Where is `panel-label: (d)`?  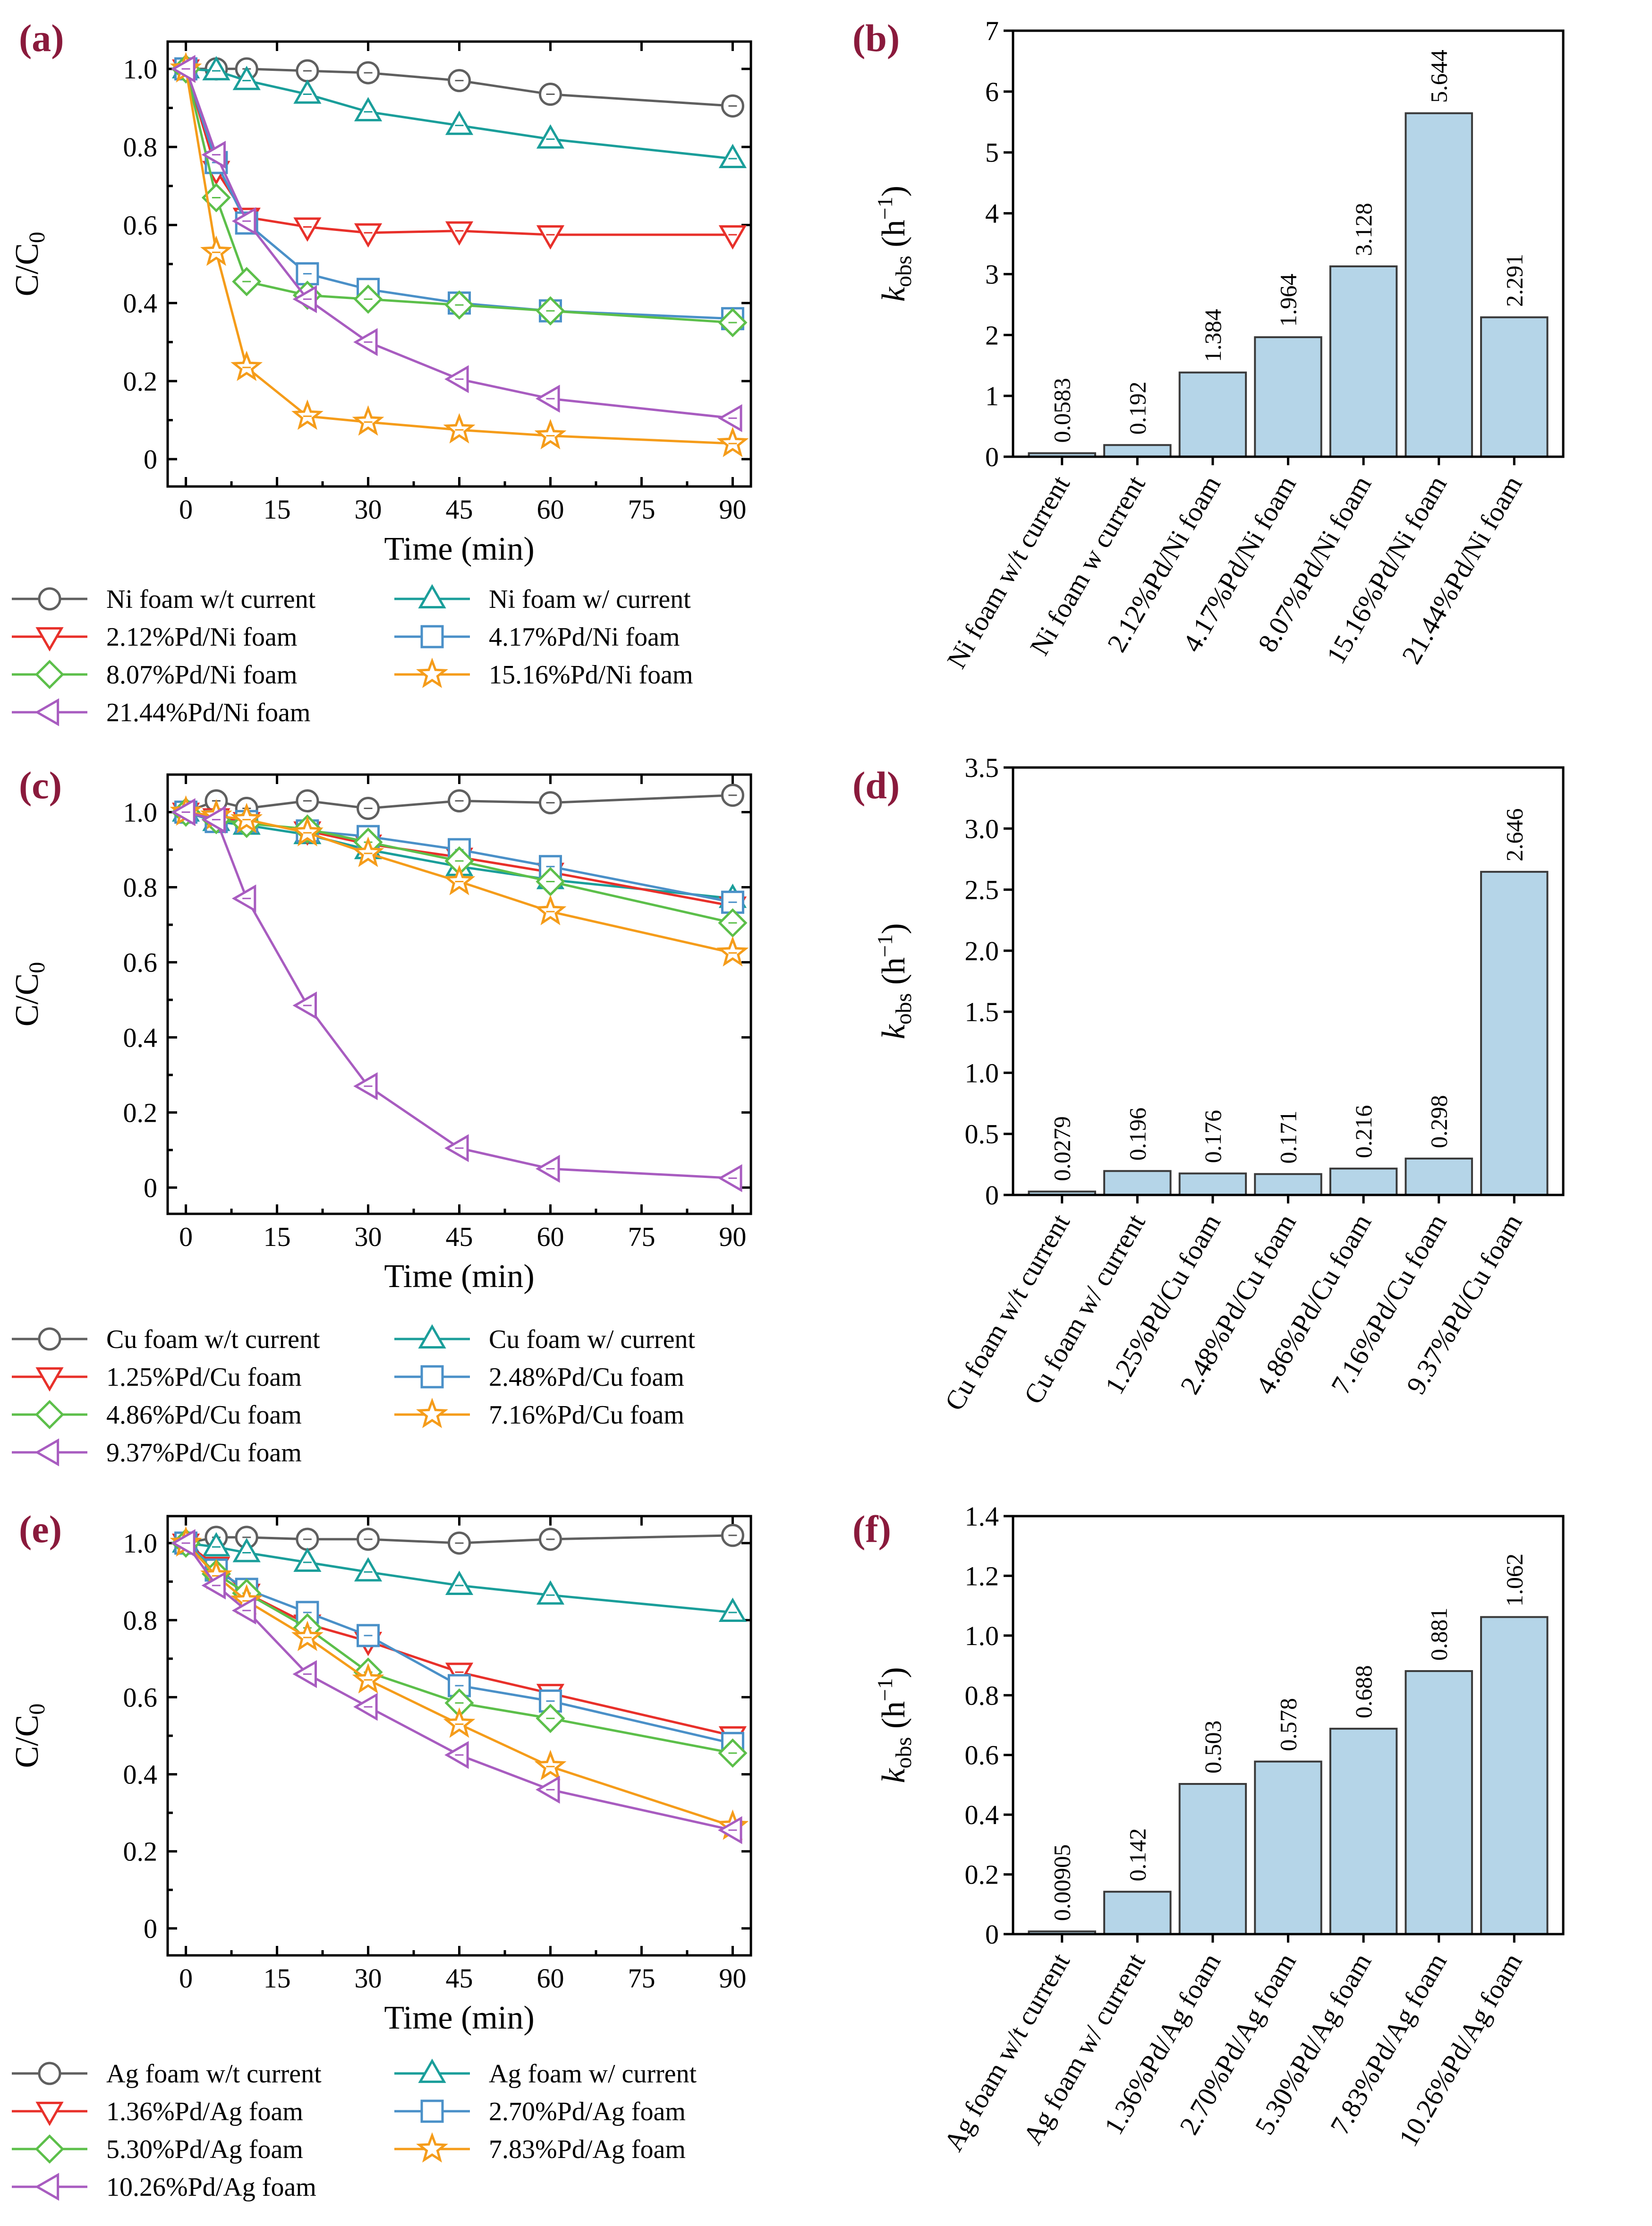 panel-label: (d) is located at coordinates (876, 785).